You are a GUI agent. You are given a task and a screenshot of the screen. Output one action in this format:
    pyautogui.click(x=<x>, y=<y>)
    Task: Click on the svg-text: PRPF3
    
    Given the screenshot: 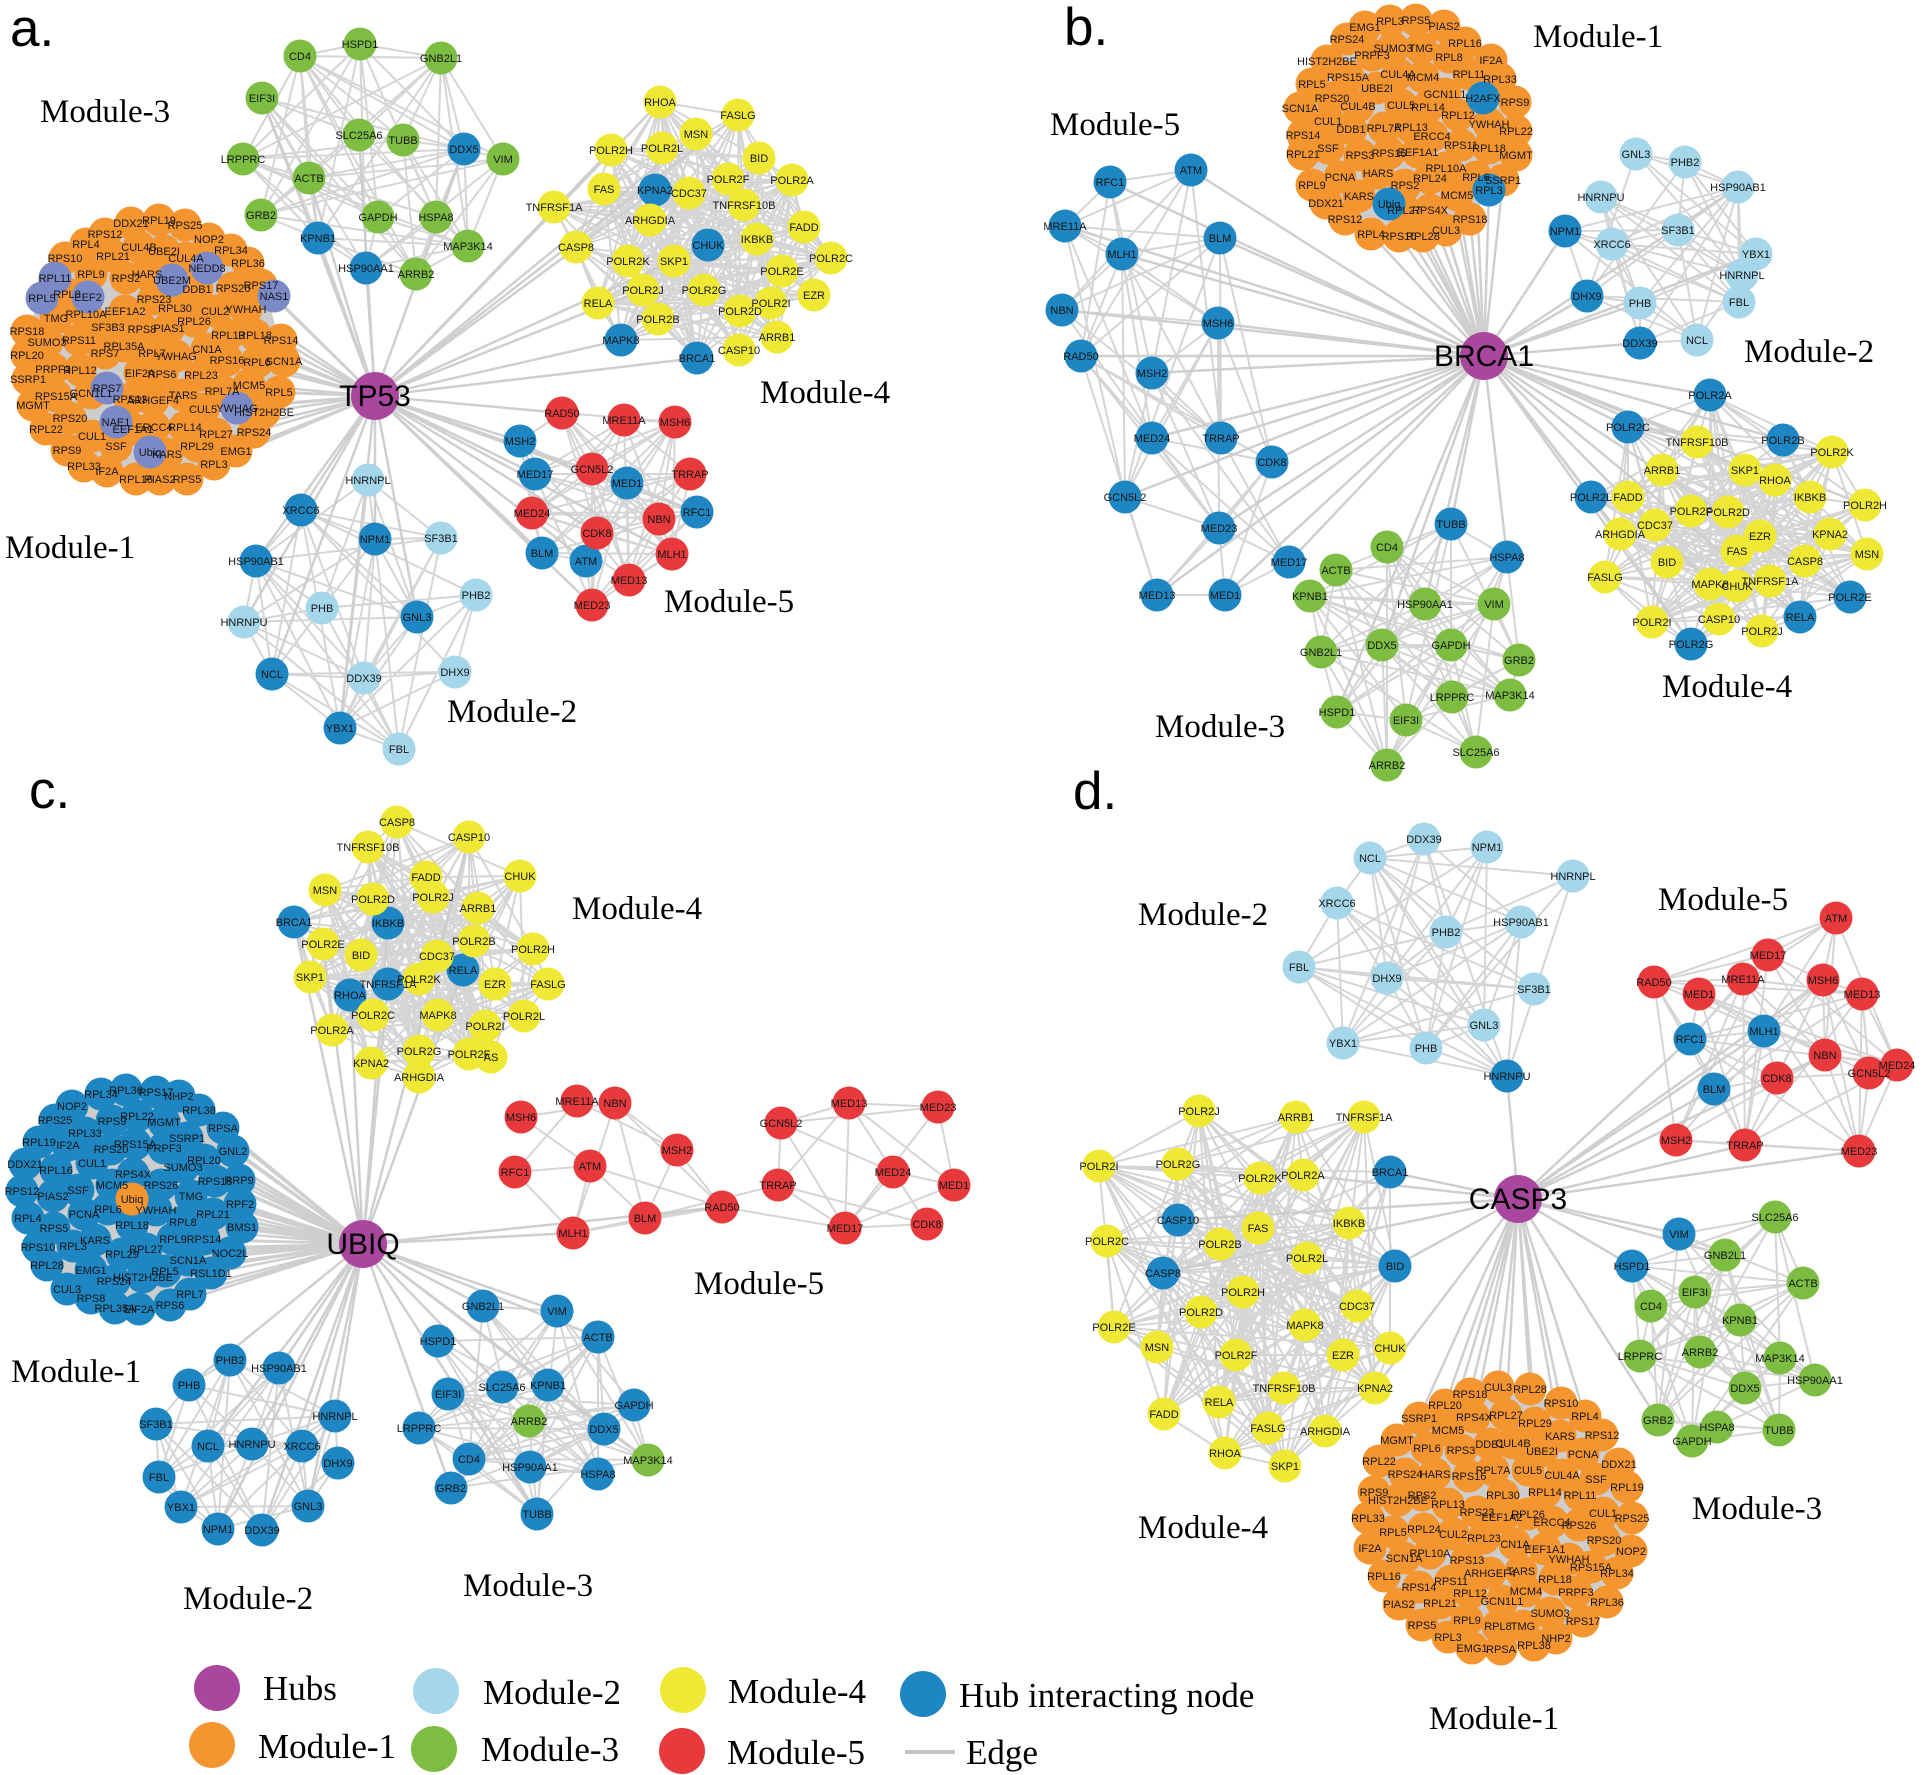 What is the action you would take?
    pyautogui.click(x=1371, y=56)
    